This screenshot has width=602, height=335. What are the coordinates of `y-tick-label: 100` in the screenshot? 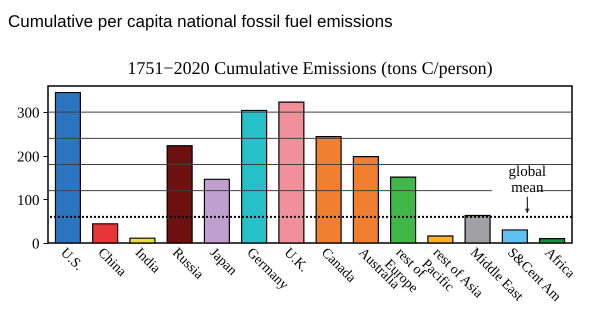 It's located at (28, 200).